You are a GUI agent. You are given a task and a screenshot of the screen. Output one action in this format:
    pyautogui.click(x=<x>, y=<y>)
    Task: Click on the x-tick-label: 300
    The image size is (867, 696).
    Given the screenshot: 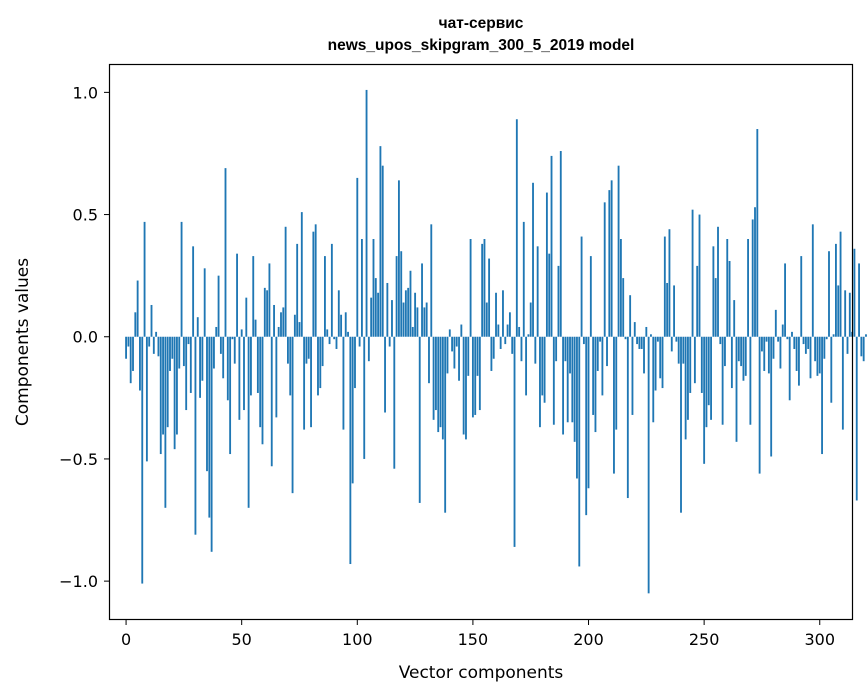 What is the action you would take?
    pyautogui.click(x=819, y=639)
    